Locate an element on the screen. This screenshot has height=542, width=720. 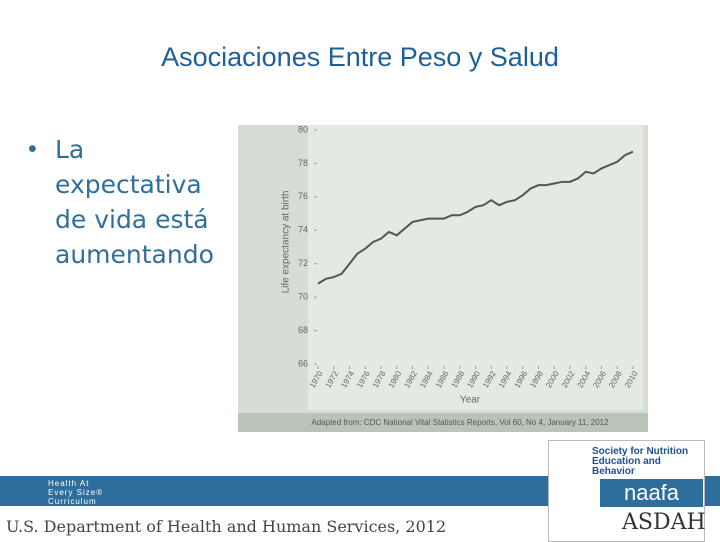
y-tick-label: 78 is located at coordinates (303, 163).